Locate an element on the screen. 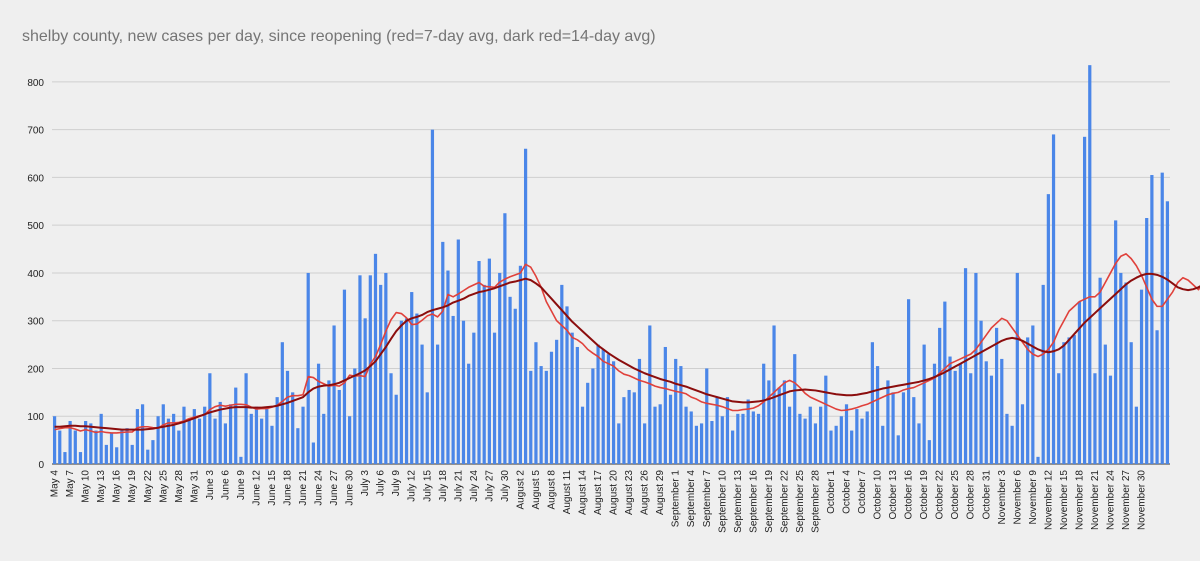  y-tick-label: 300 is located at coordinates (35, 322).